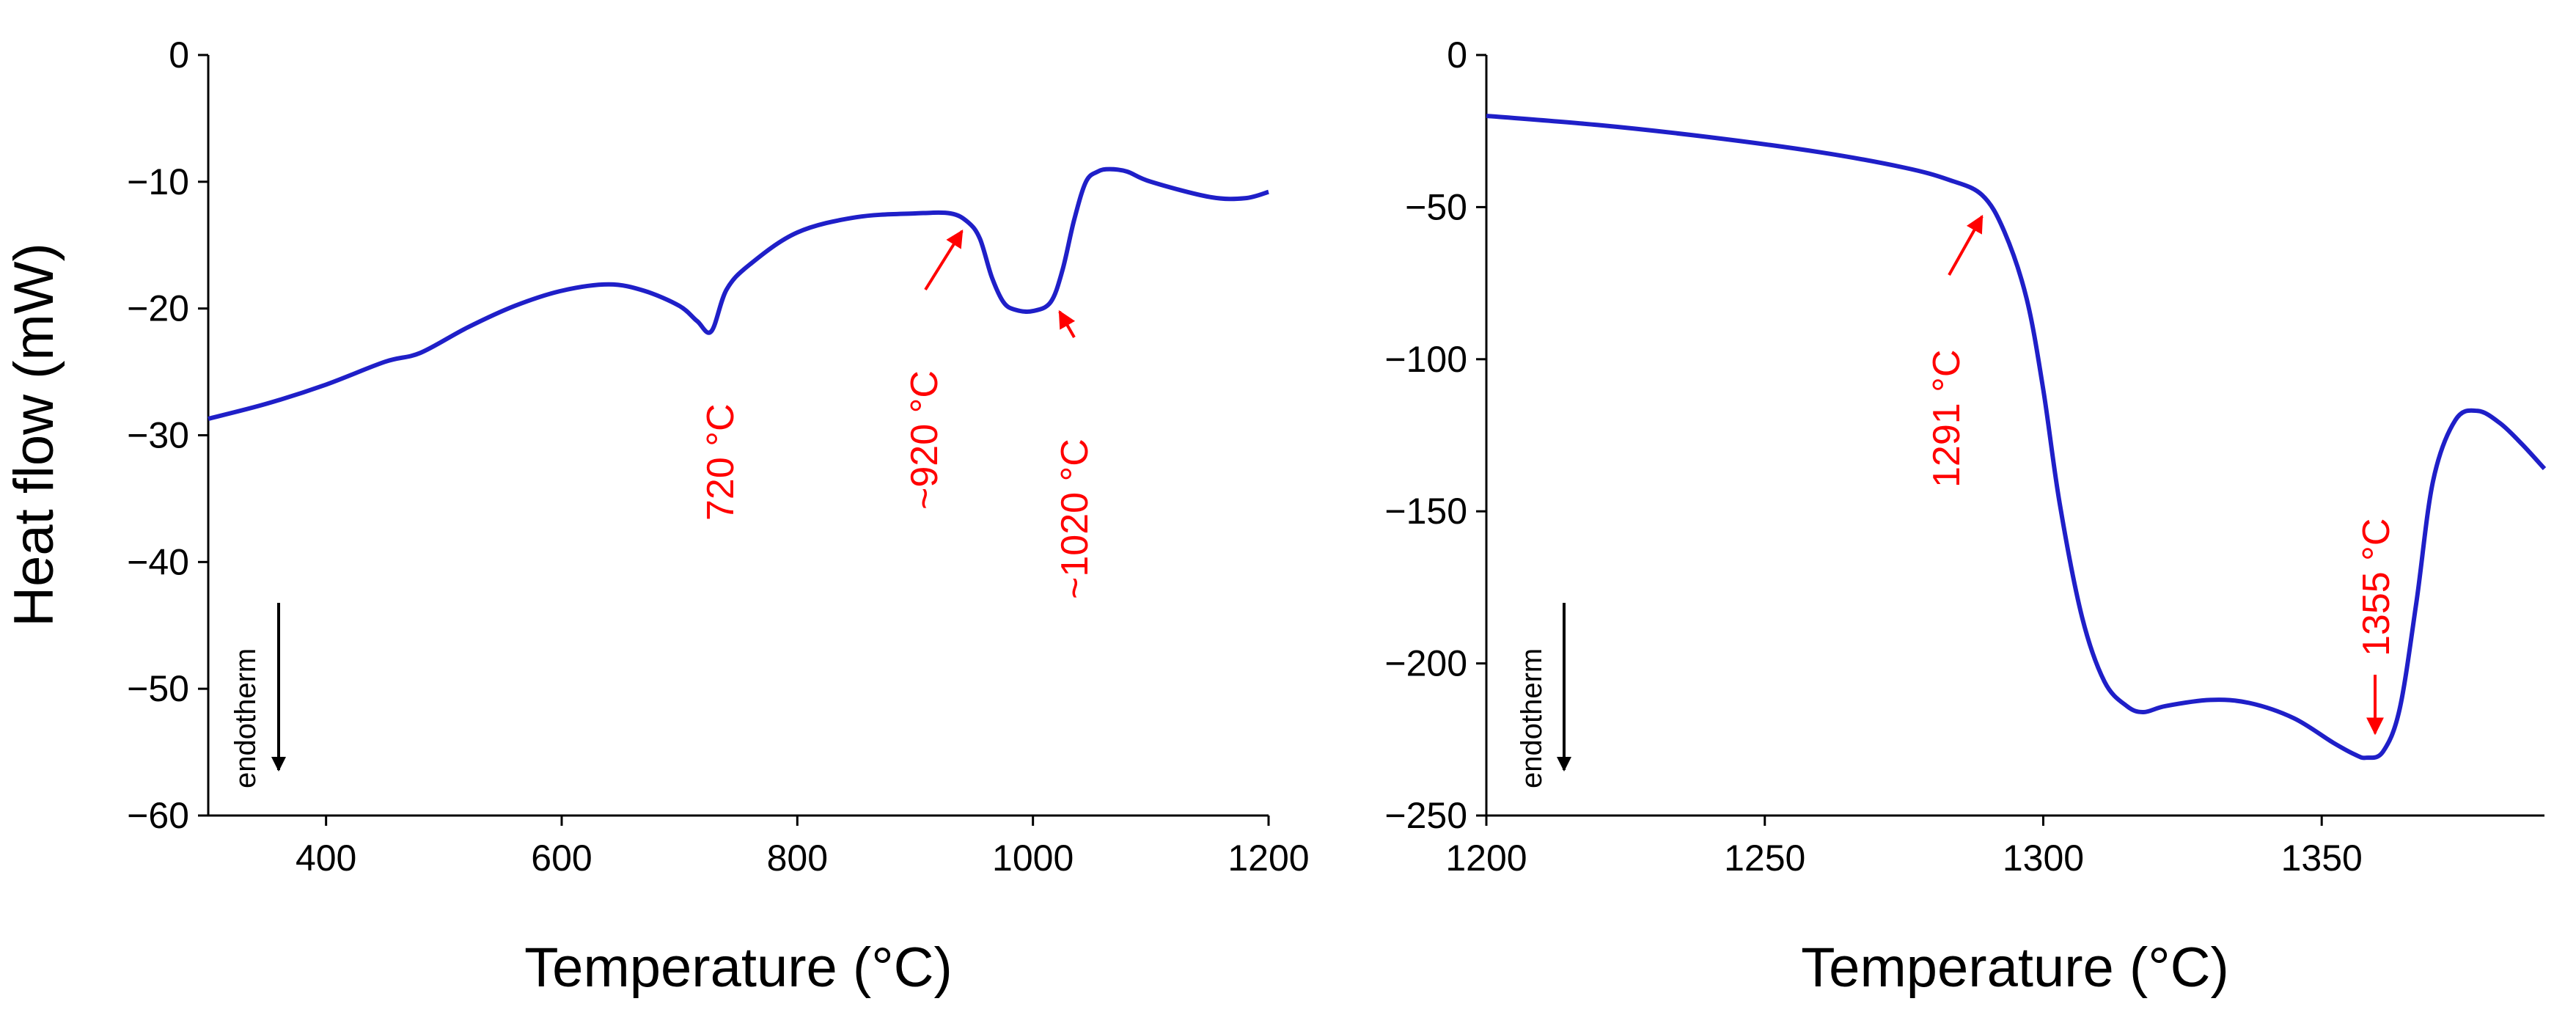 Image resolution: width=2576 pixels, height=1015 pixels. What do you see at coordinates (1904, 847) in the screenshot?
I see `right-x-ticks: 1200 1250 1300 1350` at bounding box center [1904, 847].